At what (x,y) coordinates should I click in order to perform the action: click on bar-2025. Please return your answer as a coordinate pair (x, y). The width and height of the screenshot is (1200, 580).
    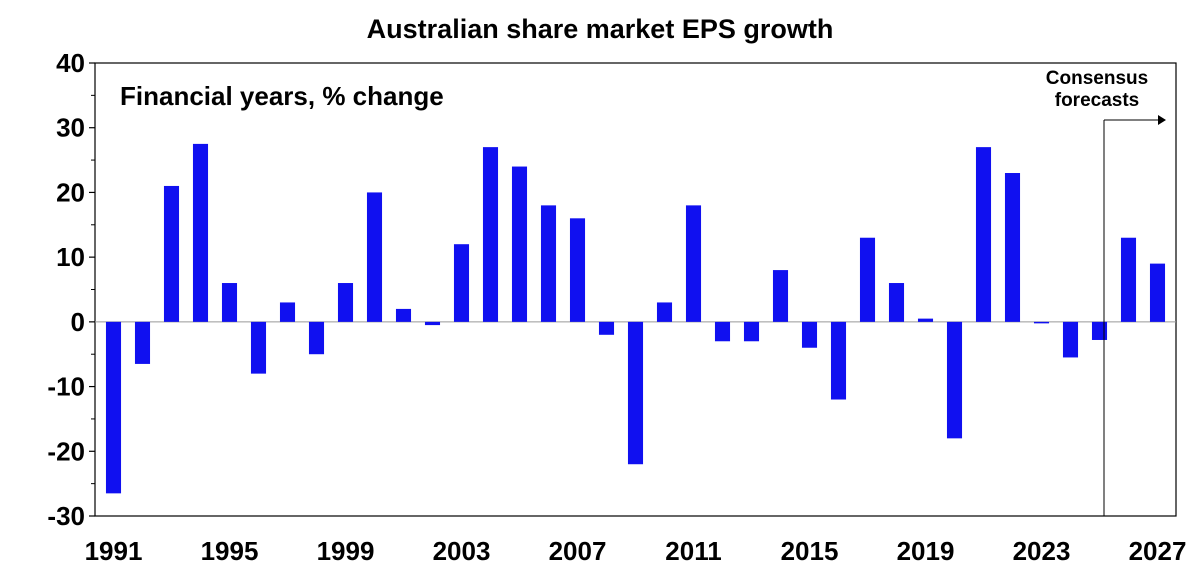
    Looking at the image, I should click on (1099, 330).